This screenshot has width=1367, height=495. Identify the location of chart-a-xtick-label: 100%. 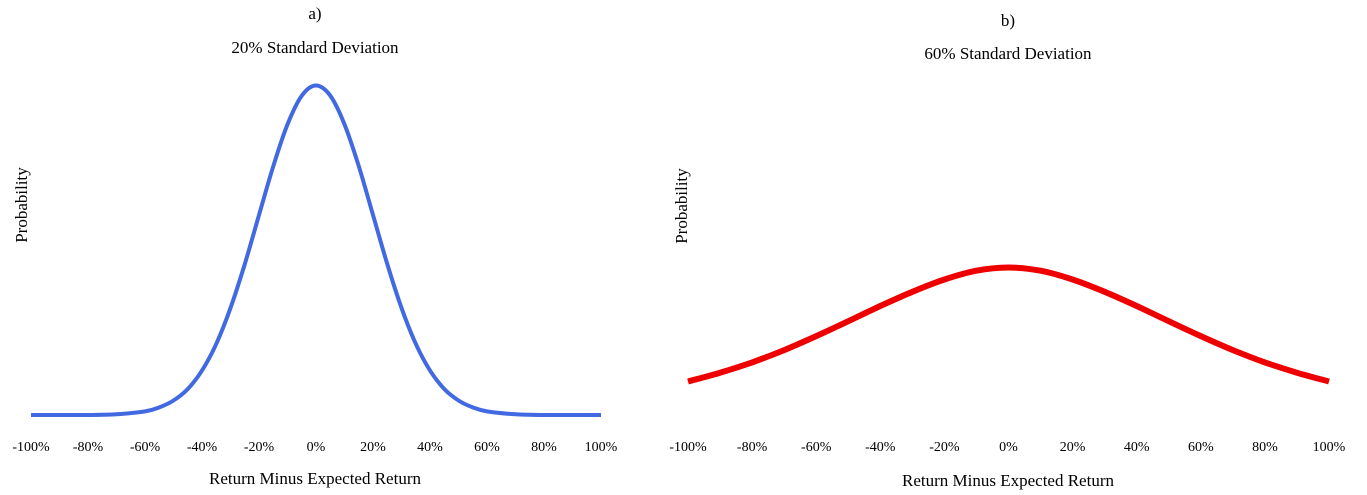
(601, 447).